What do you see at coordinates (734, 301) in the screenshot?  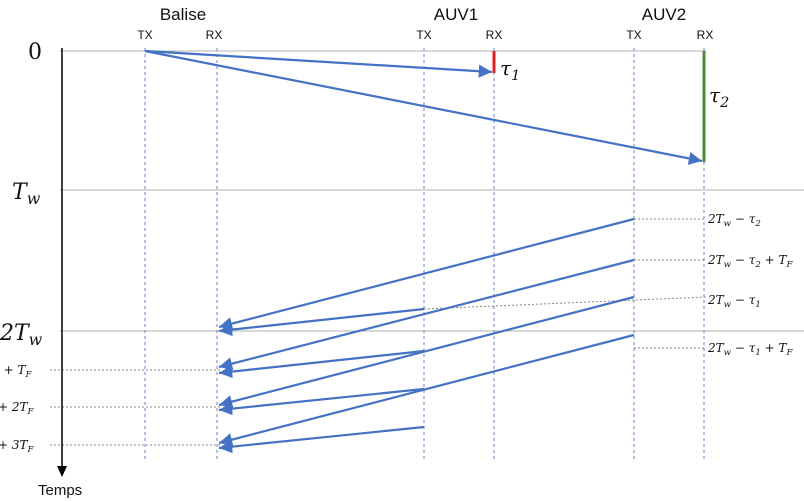 I see `right-label-r3: 2Tw − τ1` at bounding box center [734, 301].